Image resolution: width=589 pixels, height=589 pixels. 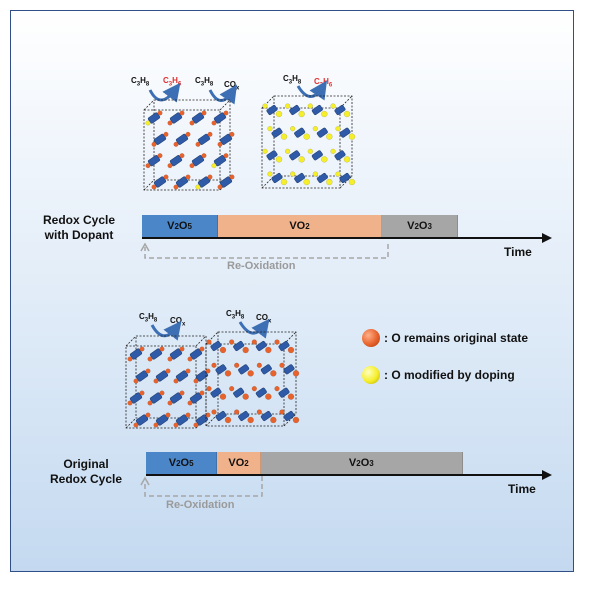 I want to click on bottom-molecule-2: COx, so click(x=178, y=322).